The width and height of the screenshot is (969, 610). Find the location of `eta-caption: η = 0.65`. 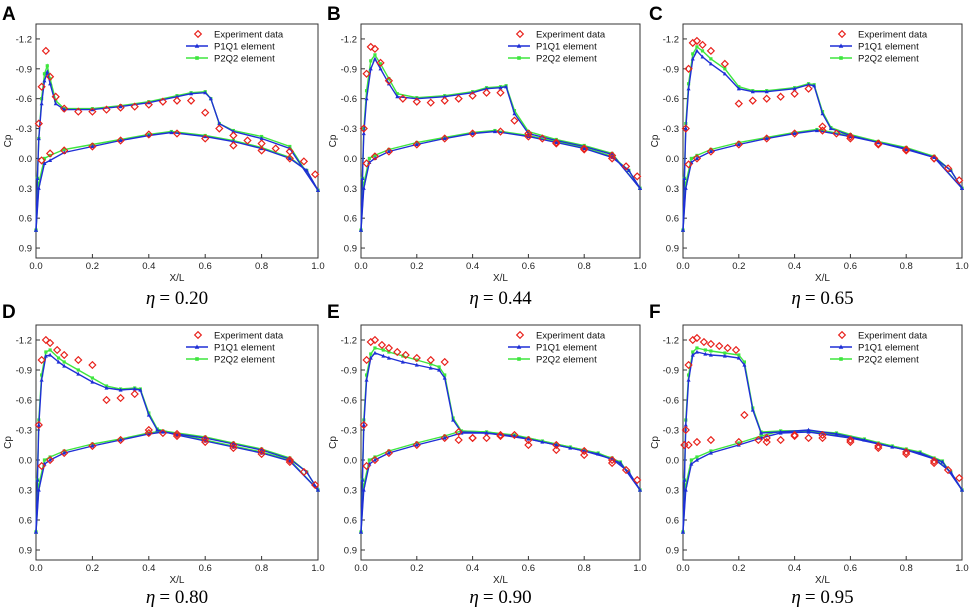

eta-caption: η = 0.65 is located at coordinates (822, 298).